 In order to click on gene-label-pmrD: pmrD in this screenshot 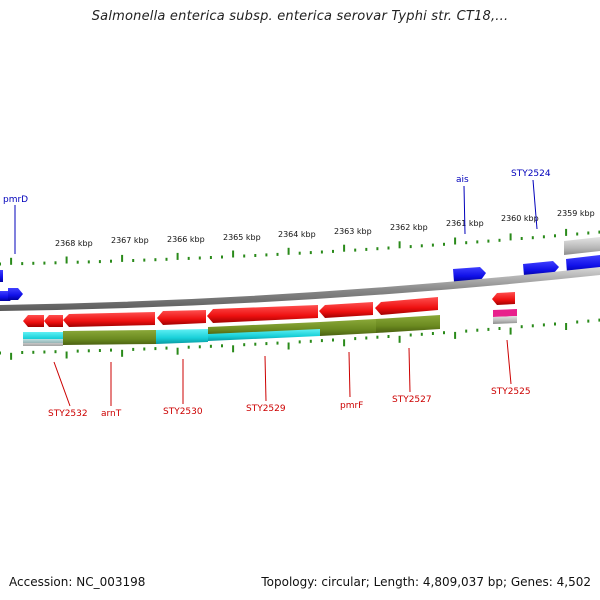, I will do `click(15, 200)`.